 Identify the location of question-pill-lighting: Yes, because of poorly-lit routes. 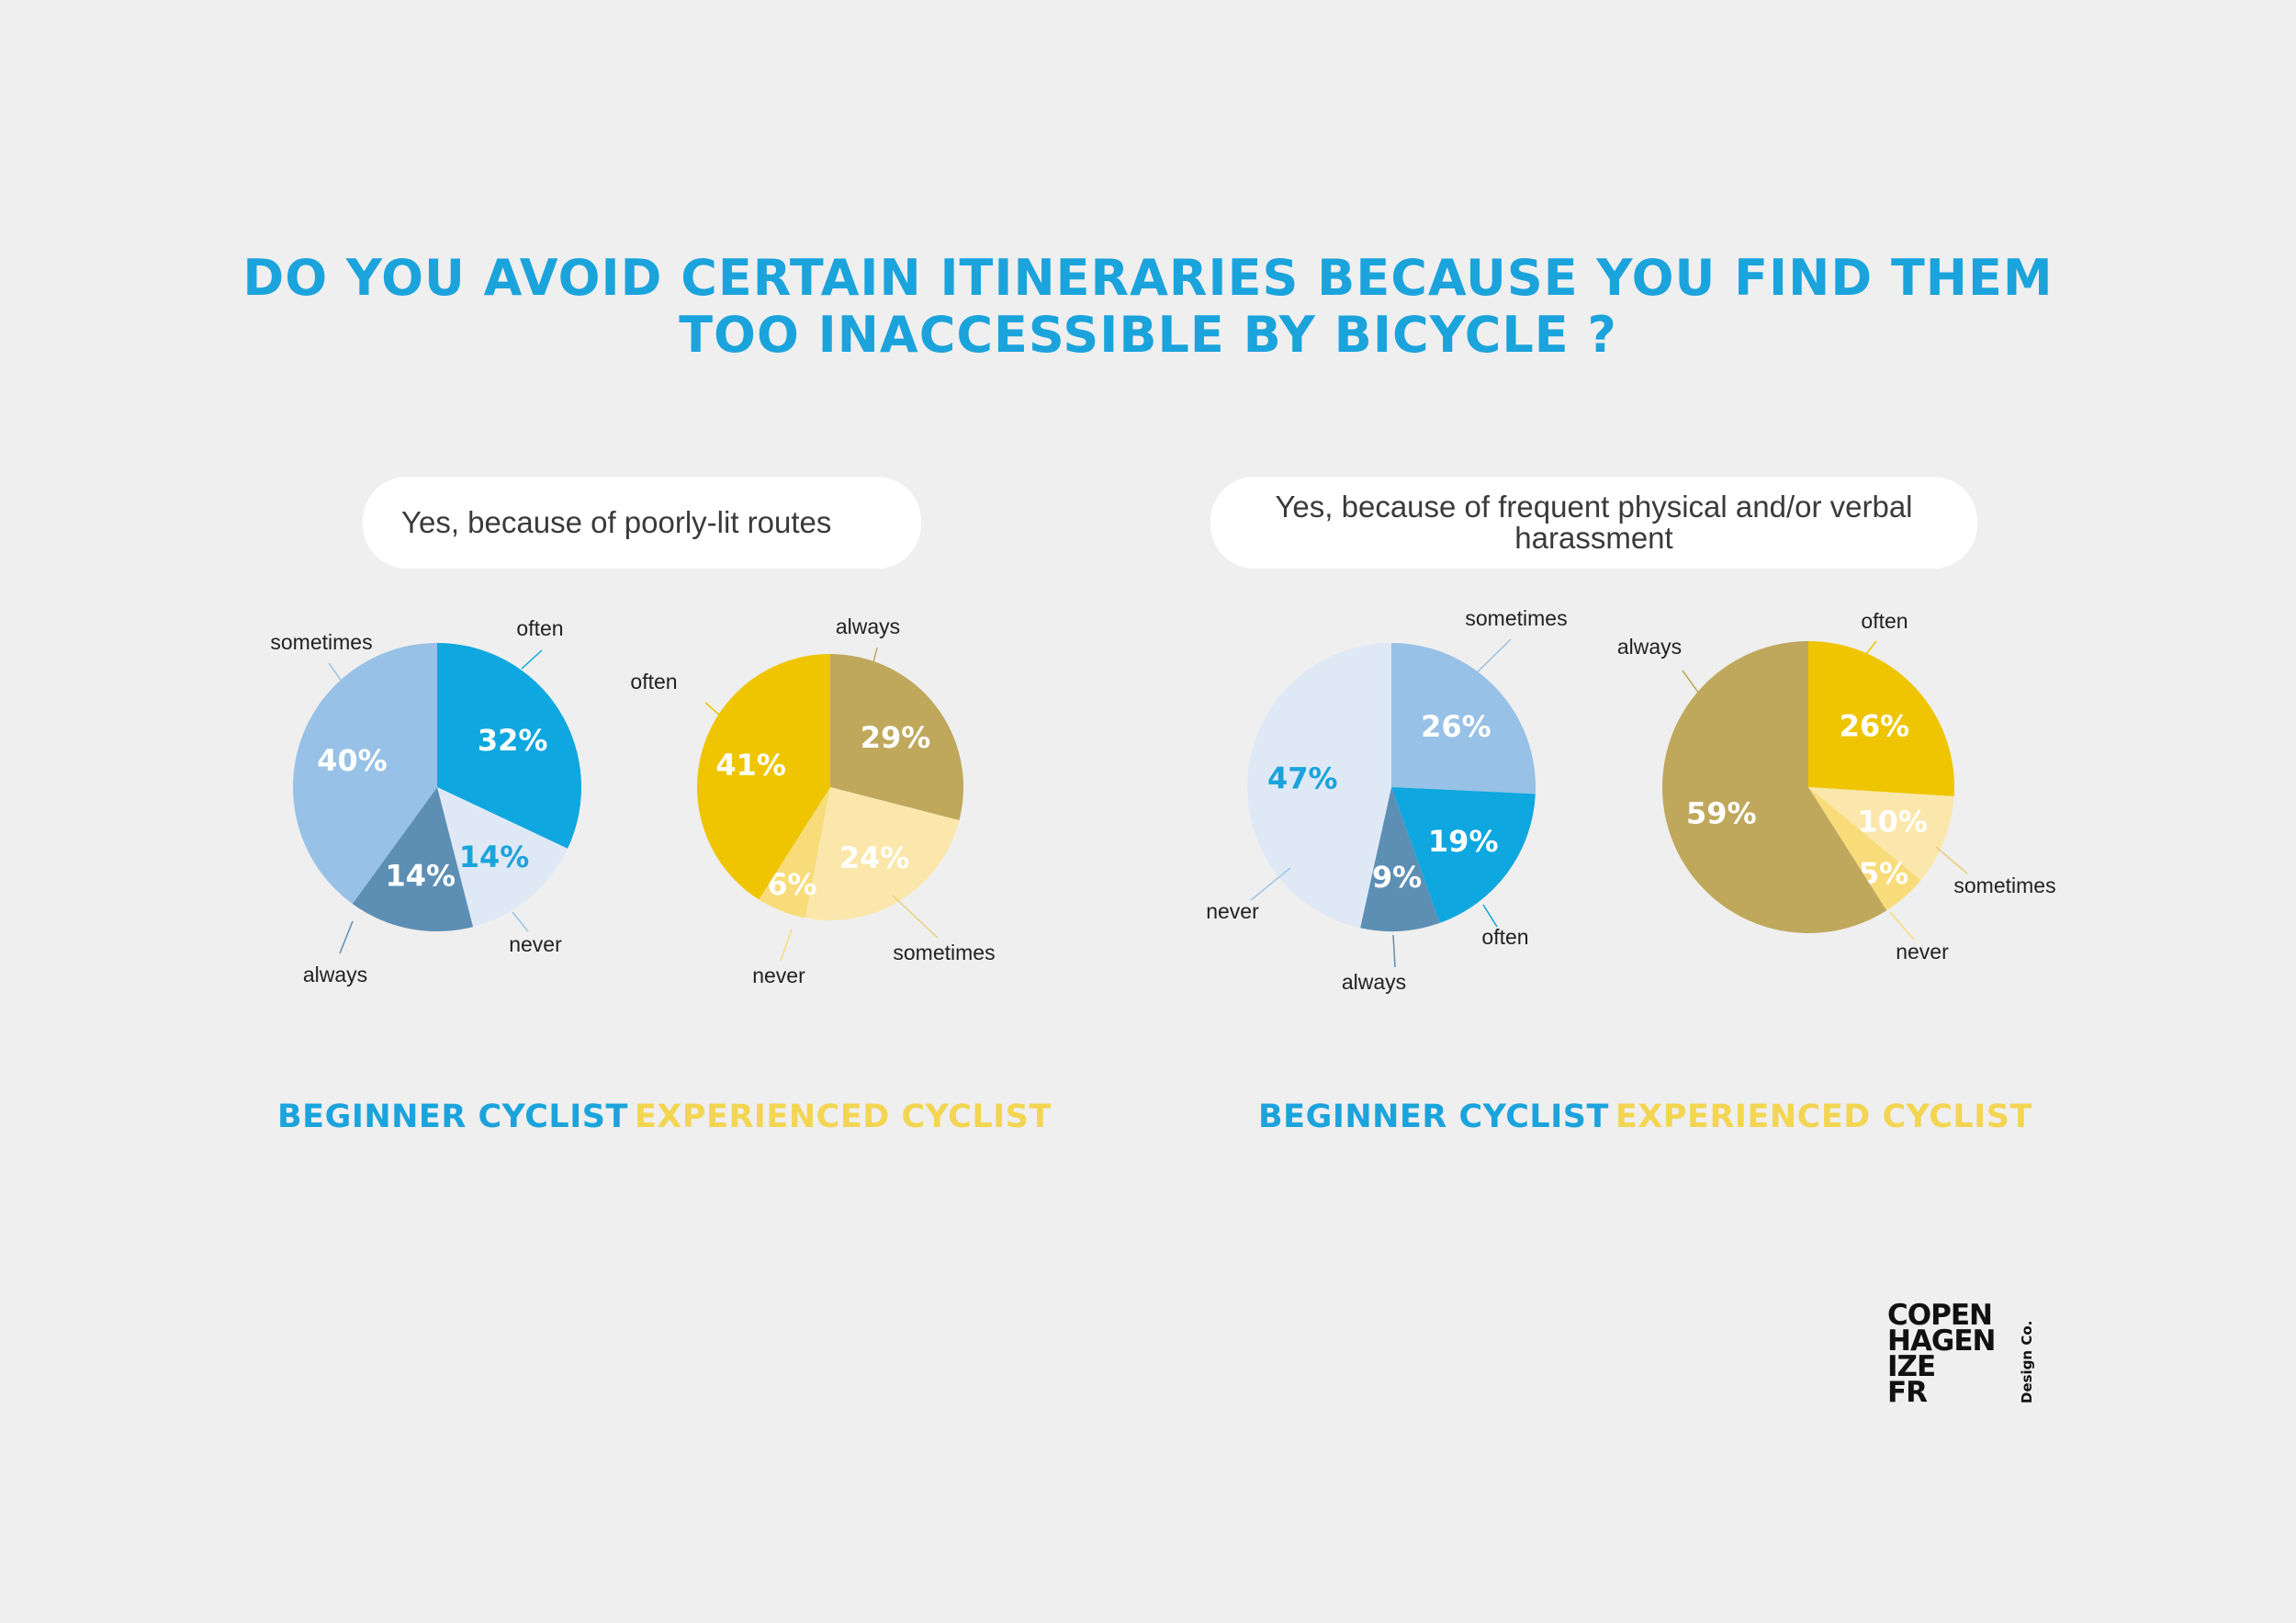
(642, 523).